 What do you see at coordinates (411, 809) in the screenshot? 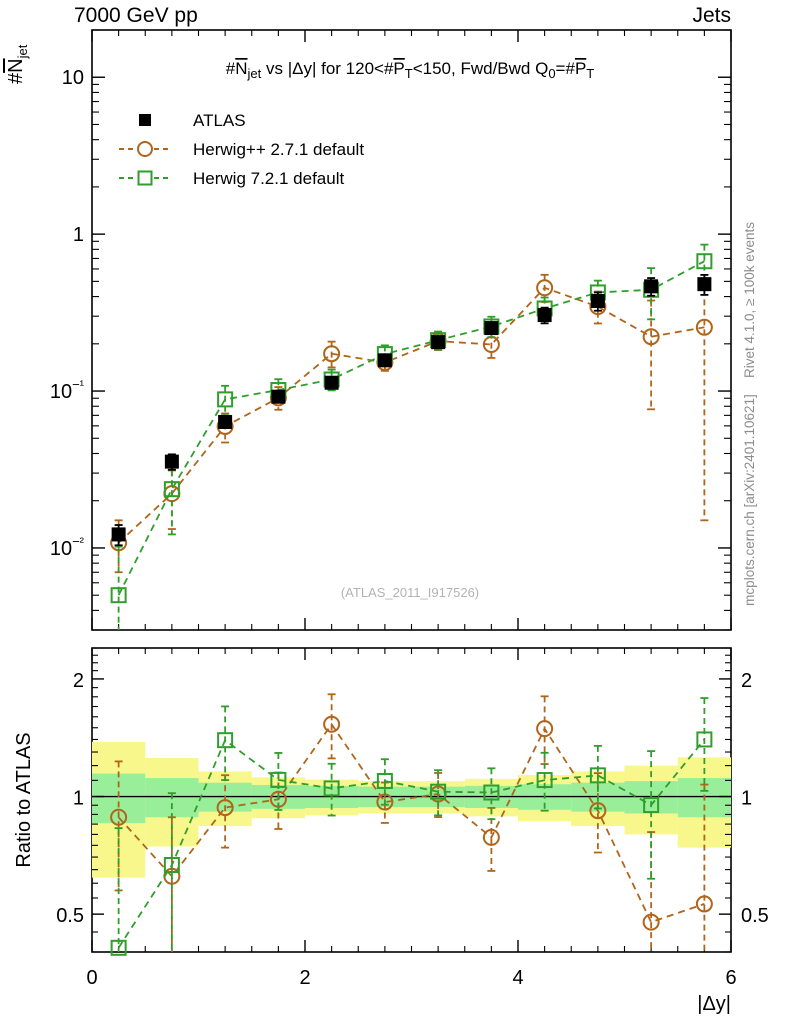
I see `ratio-uncertainty-bands` at bounding box center [411, 809].